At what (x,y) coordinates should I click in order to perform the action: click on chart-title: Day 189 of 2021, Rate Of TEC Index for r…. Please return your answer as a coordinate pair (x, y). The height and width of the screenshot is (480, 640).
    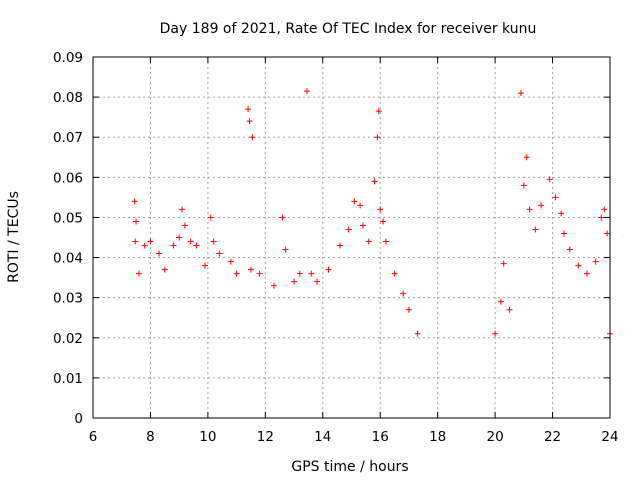
    Looking at the image, I should click on (348, 29).